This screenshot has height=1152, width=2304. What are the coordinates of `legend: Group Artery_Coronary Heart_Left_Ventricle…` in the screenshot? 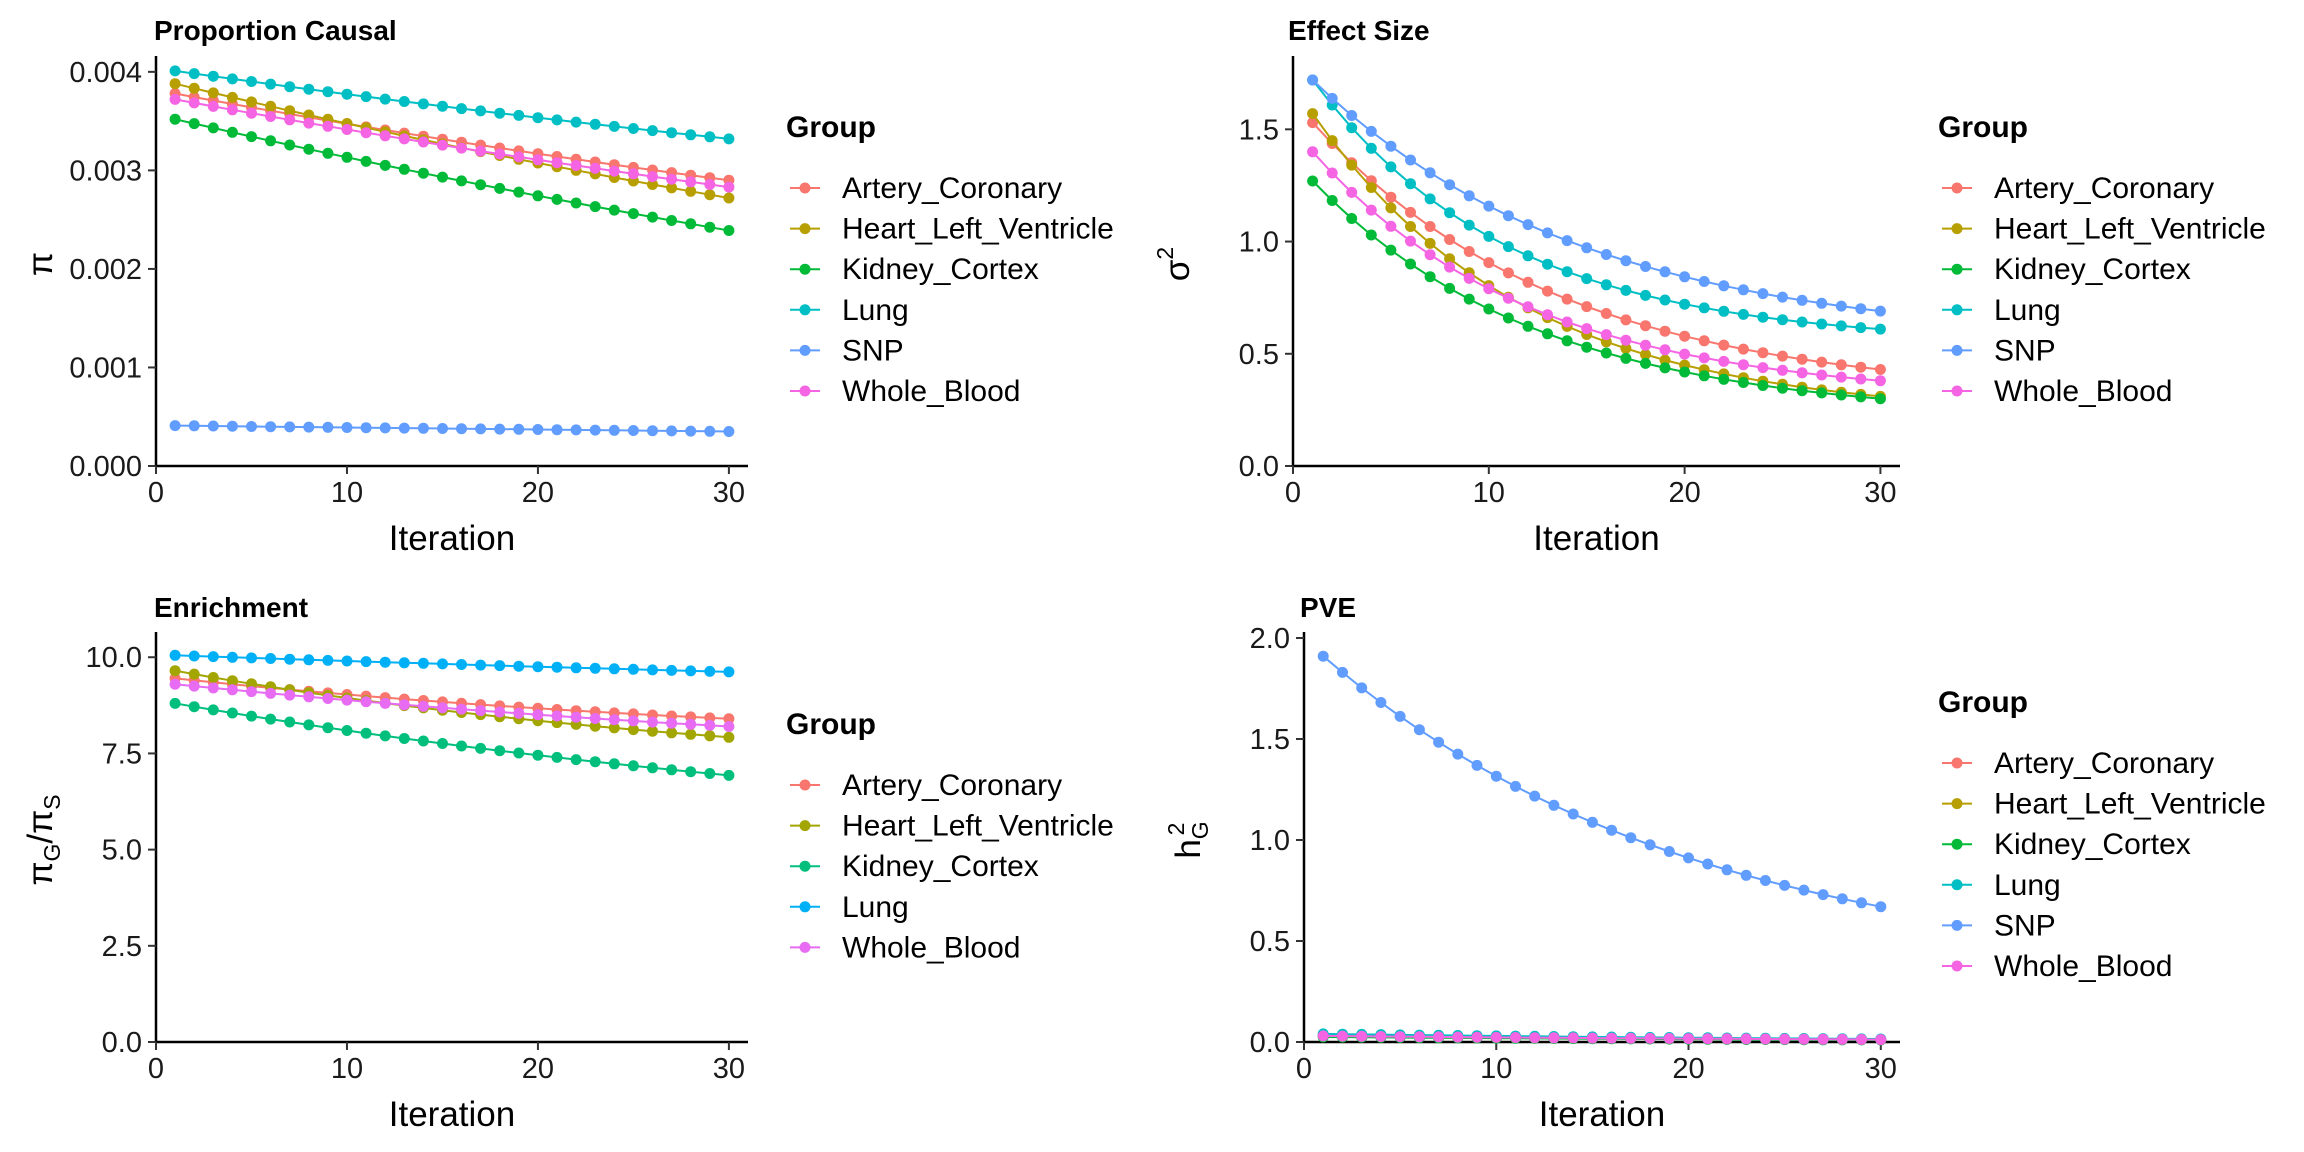 It's located at (2102, 259).